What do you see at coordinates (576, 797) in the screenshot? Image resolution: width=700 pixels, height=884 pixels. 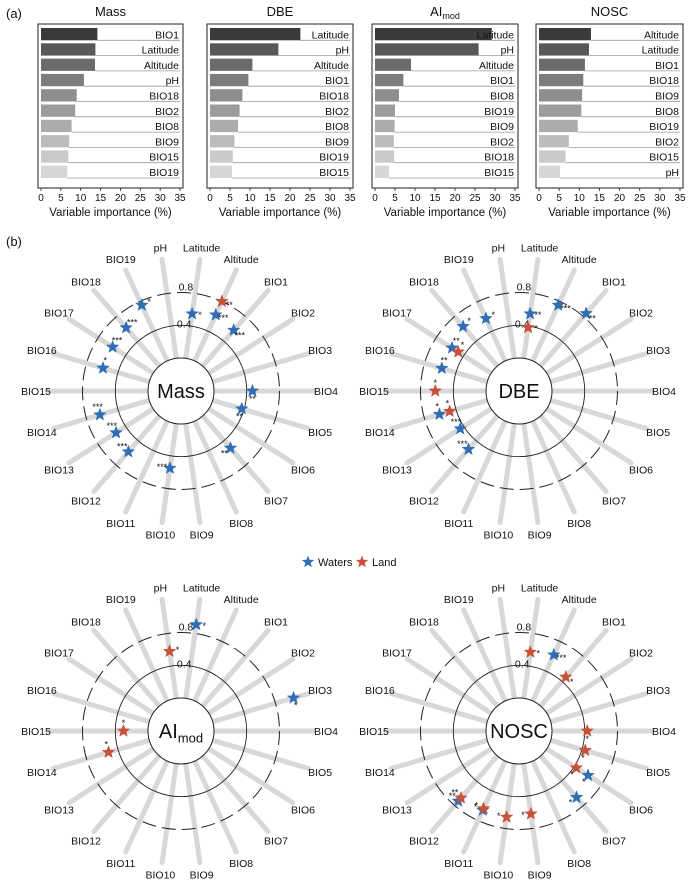 I see `waters-star-bio7` at bounding box center [576, 797].